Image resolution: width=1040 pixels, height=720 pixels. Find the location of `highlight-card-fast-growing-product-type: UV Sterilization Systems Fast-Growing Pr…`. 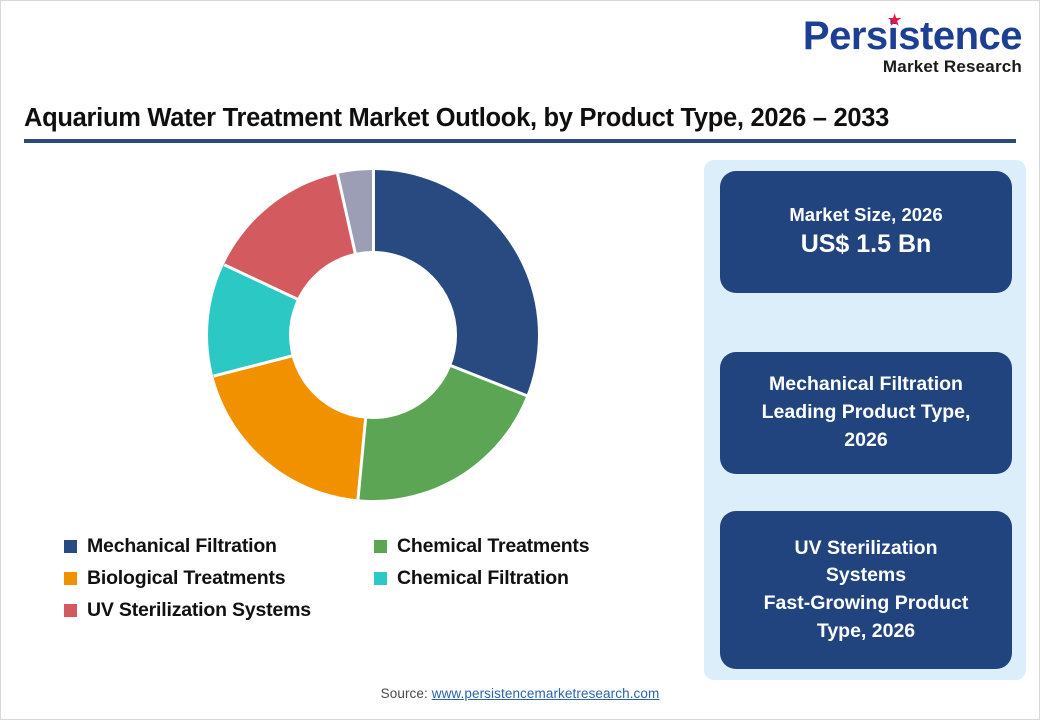

highlight-card-fast-growing-product-type: UV Sterilization Systems Fast-Growing Pr… is located at coordinates (866, 590).